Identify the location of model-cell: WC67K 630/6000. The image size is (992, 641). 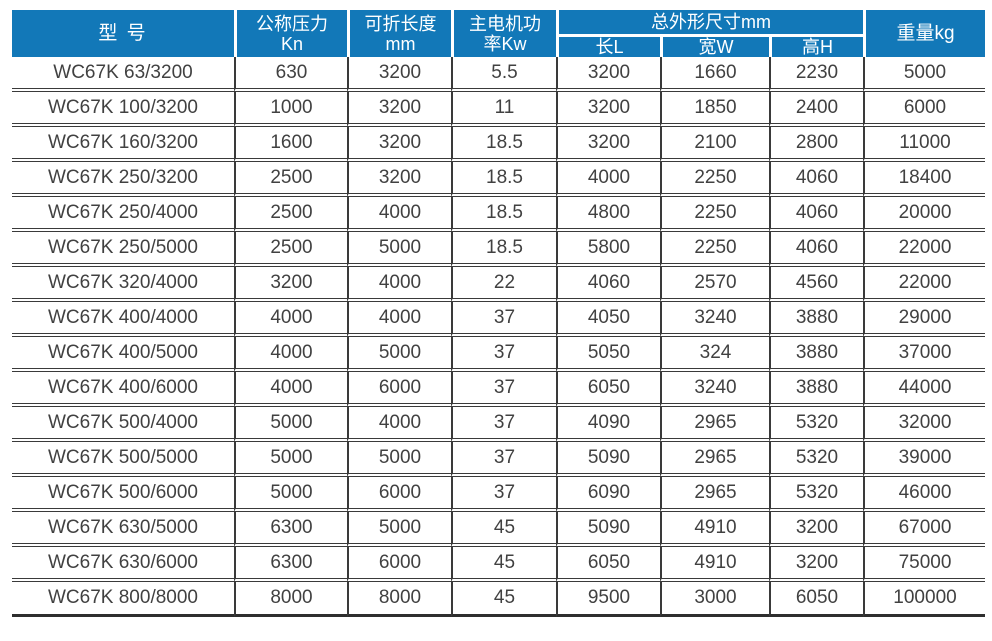
(123, 564).